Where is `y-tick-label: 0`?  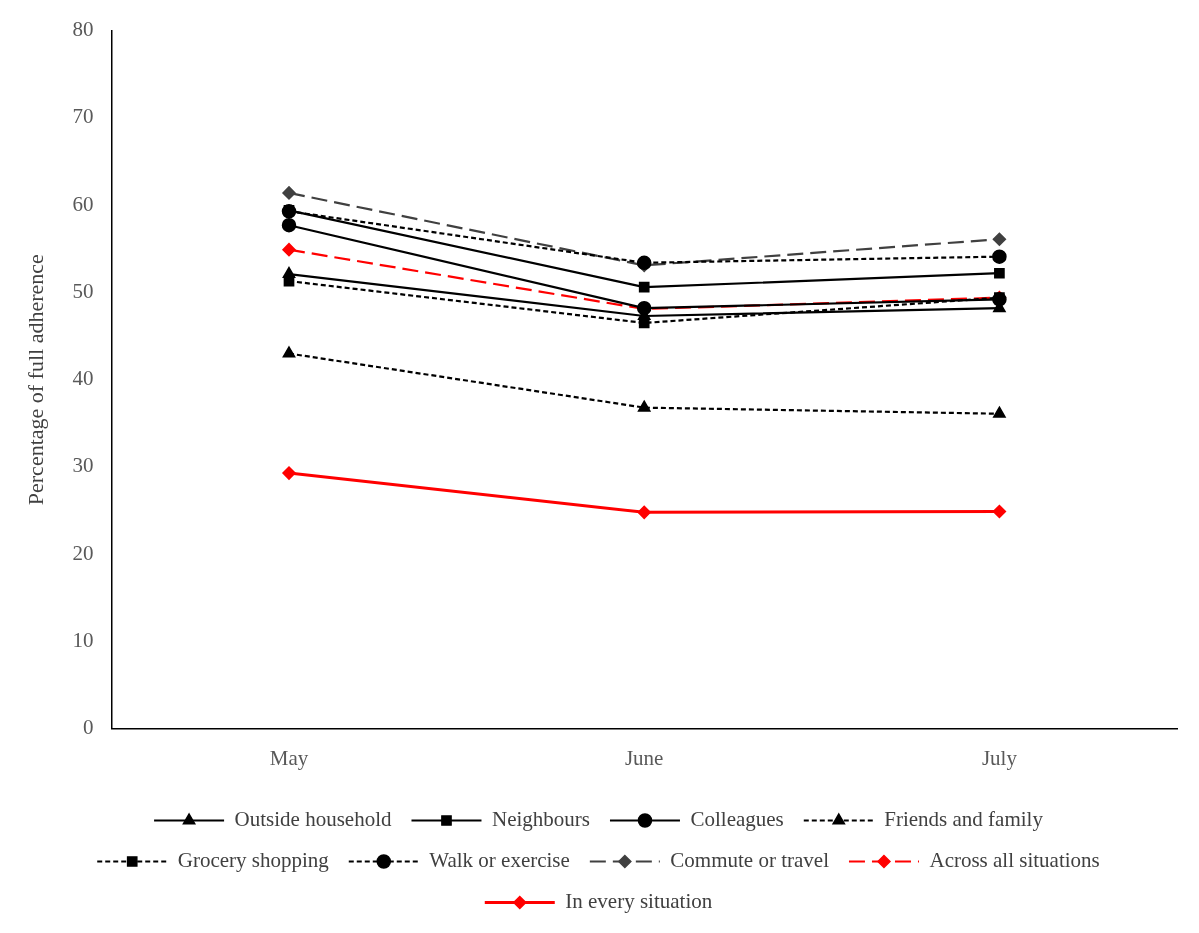
y-tick-label: 0 is located at coordinates (88, 727).